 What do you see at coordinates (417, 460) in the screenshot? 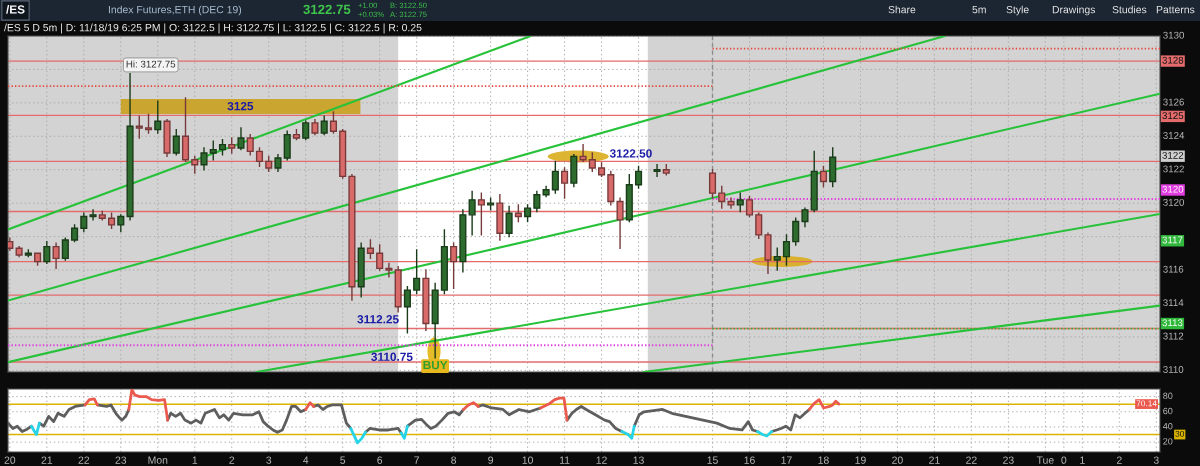
I see `x-tick-label: 7` at bounding box center [417, 460].